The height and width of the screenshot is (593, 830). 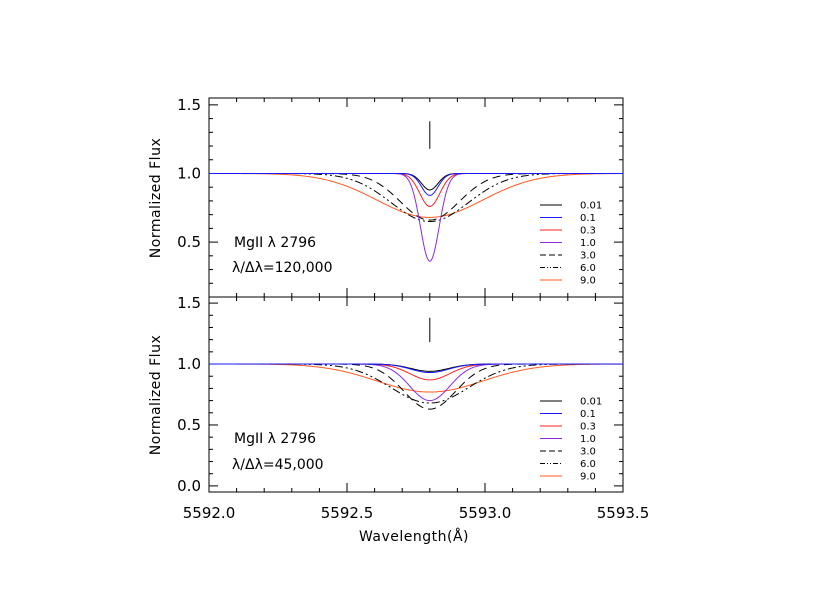 I want to click on top-annotation-resolution: λ/Δλ=120,000, so click(x=282, y=268).